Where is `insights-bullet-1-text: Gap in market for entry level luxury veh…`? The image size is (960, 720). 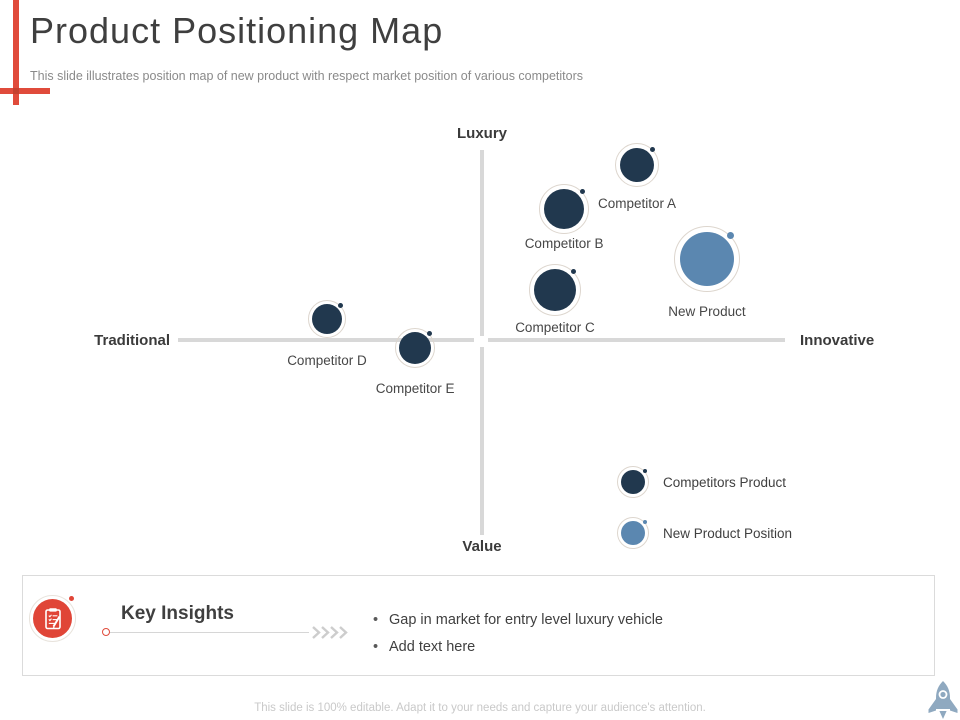
insights-bullet-1-text: Gap in market for entry level luxury veh… is located at coordinates (526, 620).